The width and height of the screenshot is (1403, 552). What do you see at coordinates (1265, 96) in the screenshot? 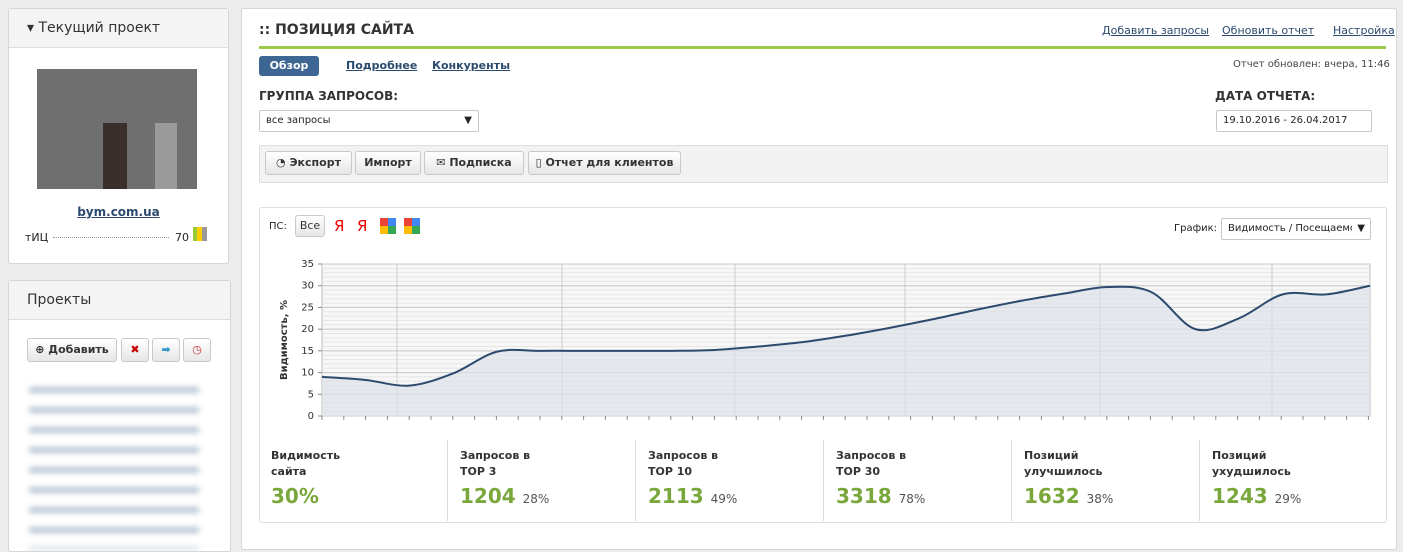
I see `date-label: ДАТА ОТЧЕТА:` at bounding box center [1265, 96].